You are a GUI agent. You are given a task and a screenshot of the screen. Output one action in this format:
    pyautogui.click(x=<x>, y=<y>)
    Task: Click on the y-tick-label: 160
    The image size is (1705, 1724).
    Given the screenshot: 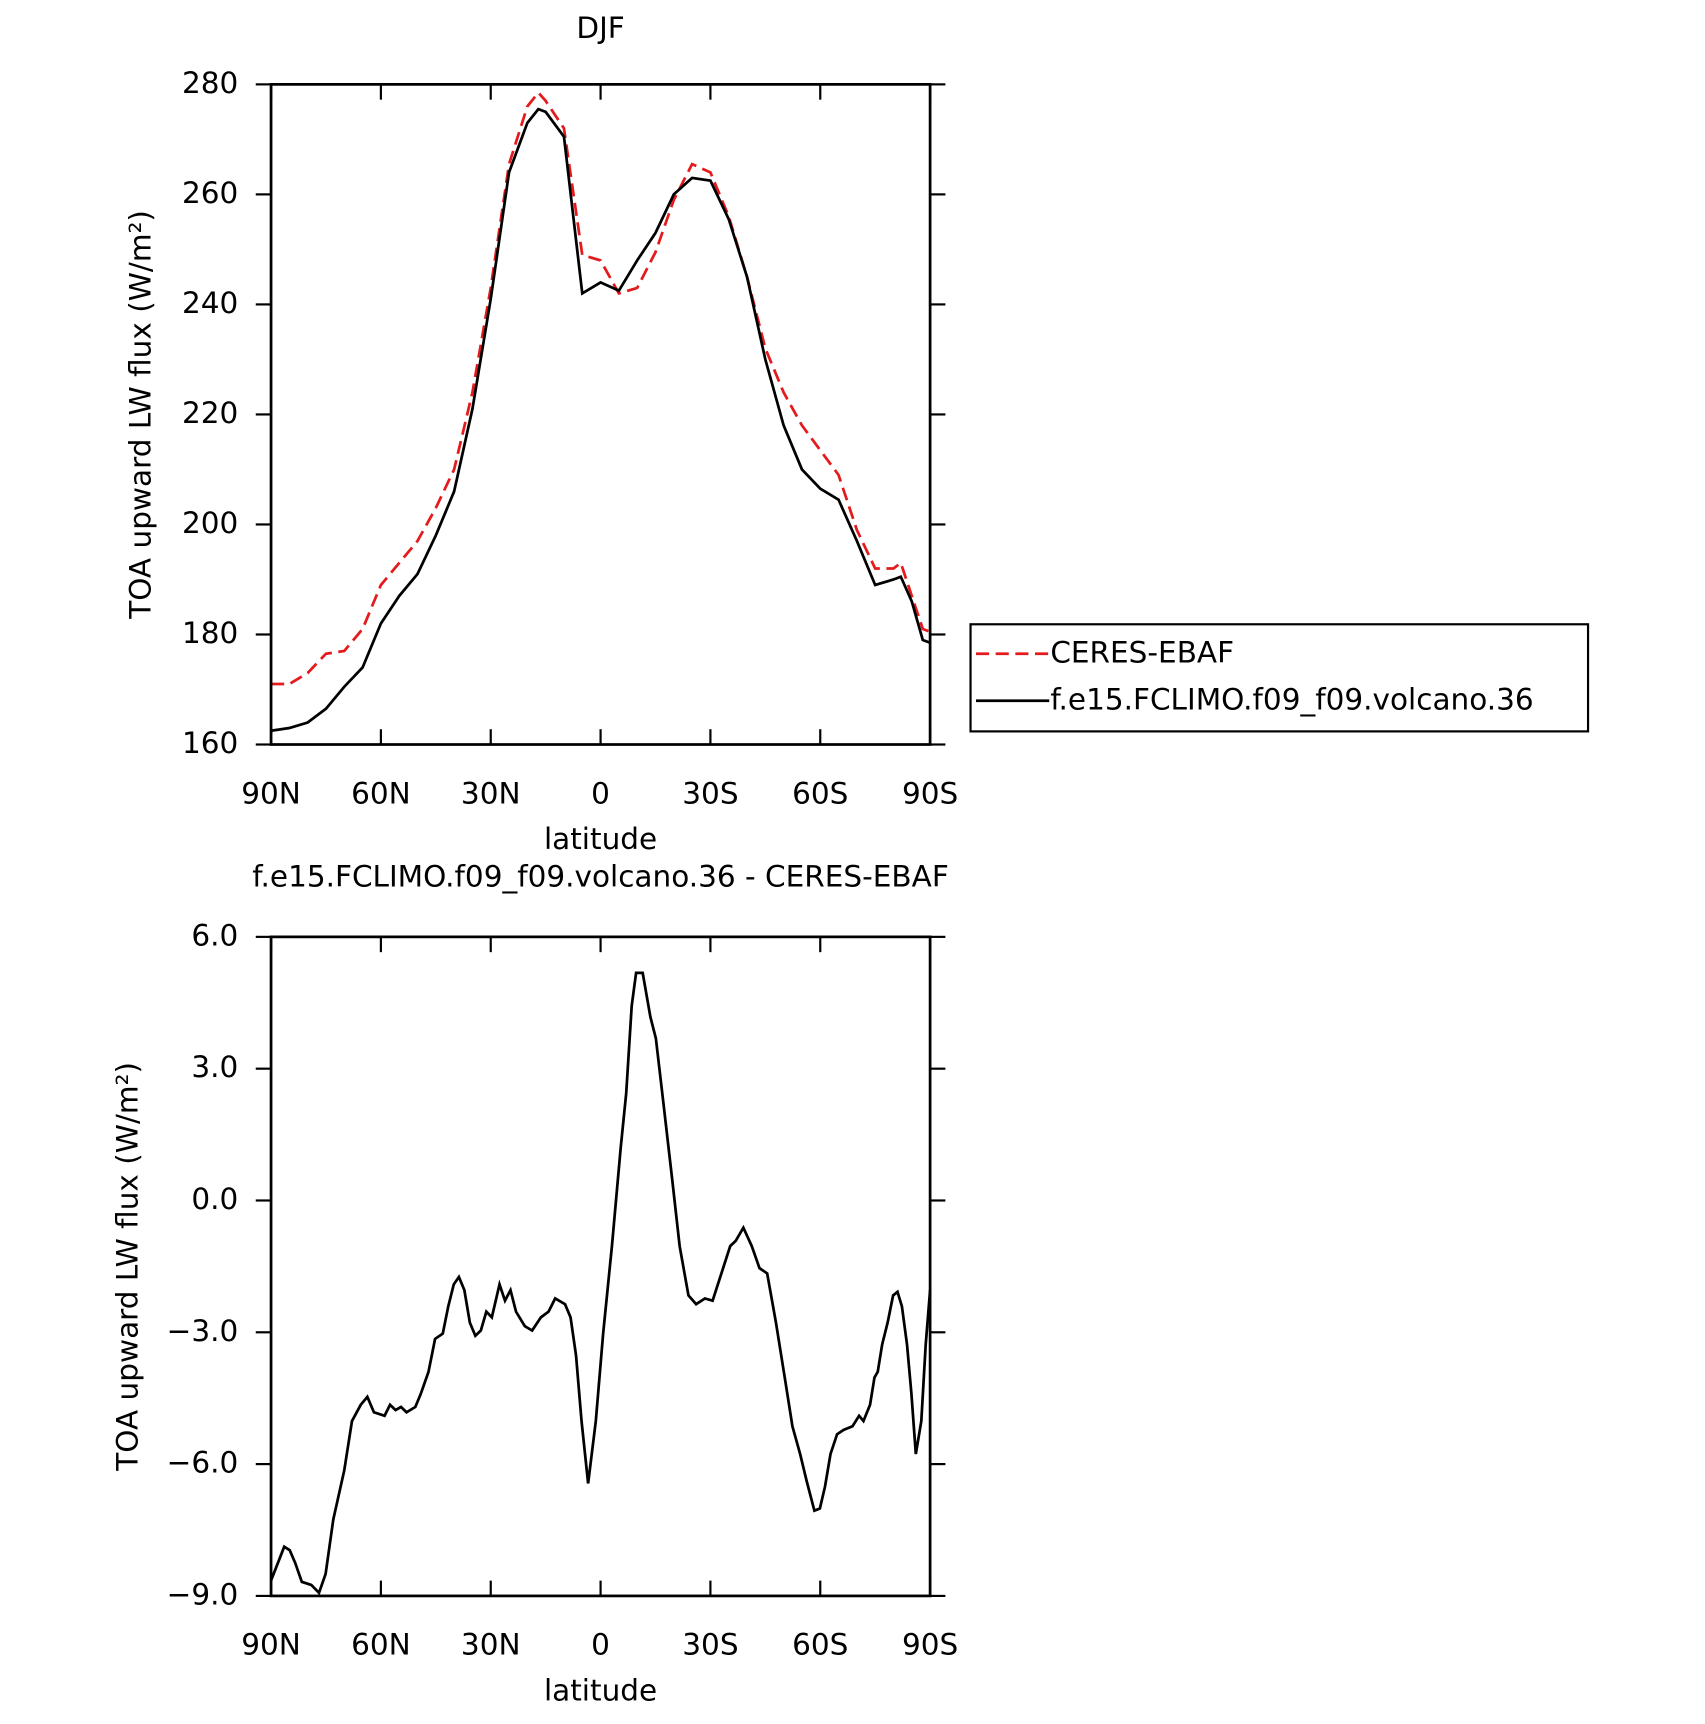 What is the action you would take?
    pyautogui.click(x=210, y=743)
    